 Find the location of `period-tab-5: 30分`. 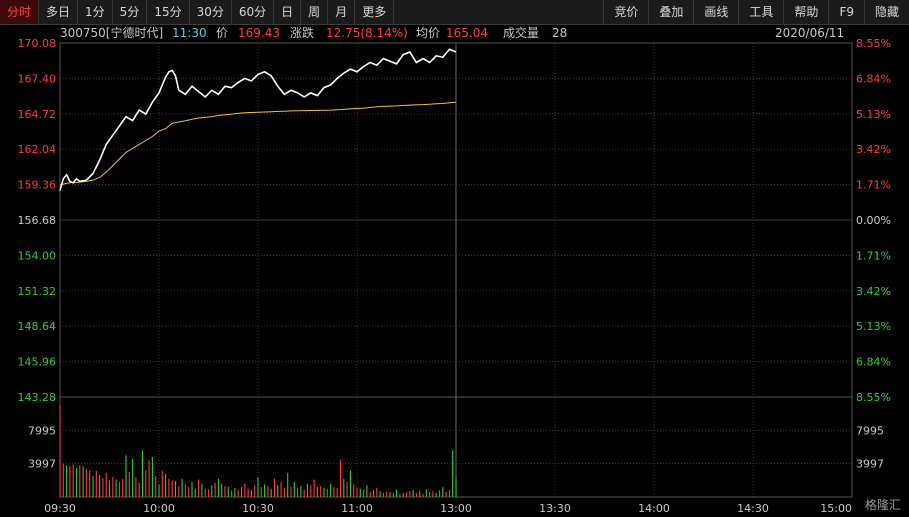

period-tab-5: 30分 is located at coordinates (211, 12).